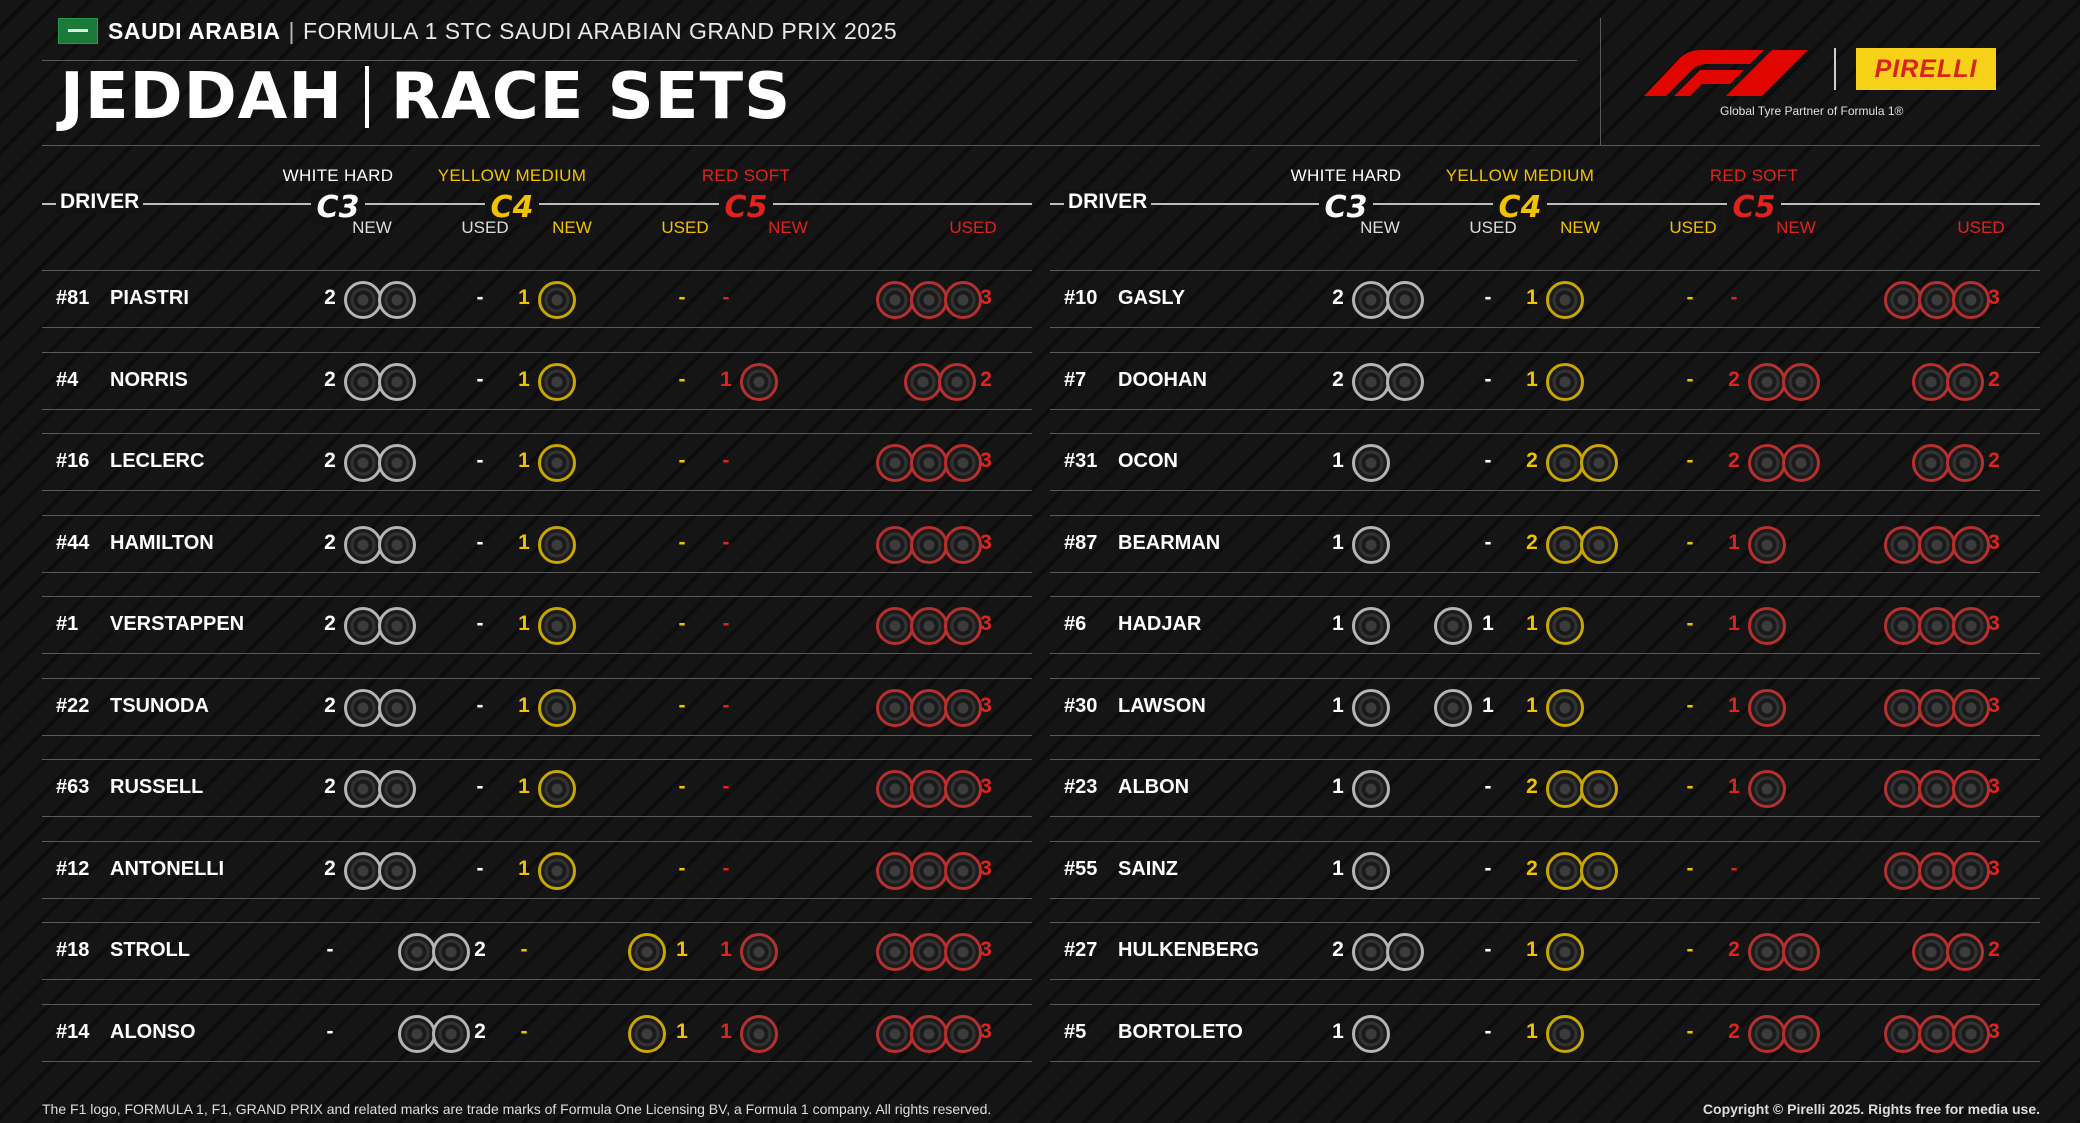 Image resolution: width=2080 pixels, height=1123 pixels. What do you see at coordinates (1545, 951) in the screenshot?
I see `driver-row: #27 HULKENBERG 2 - 1 - 2 2` at bounding box center [1545, 951].